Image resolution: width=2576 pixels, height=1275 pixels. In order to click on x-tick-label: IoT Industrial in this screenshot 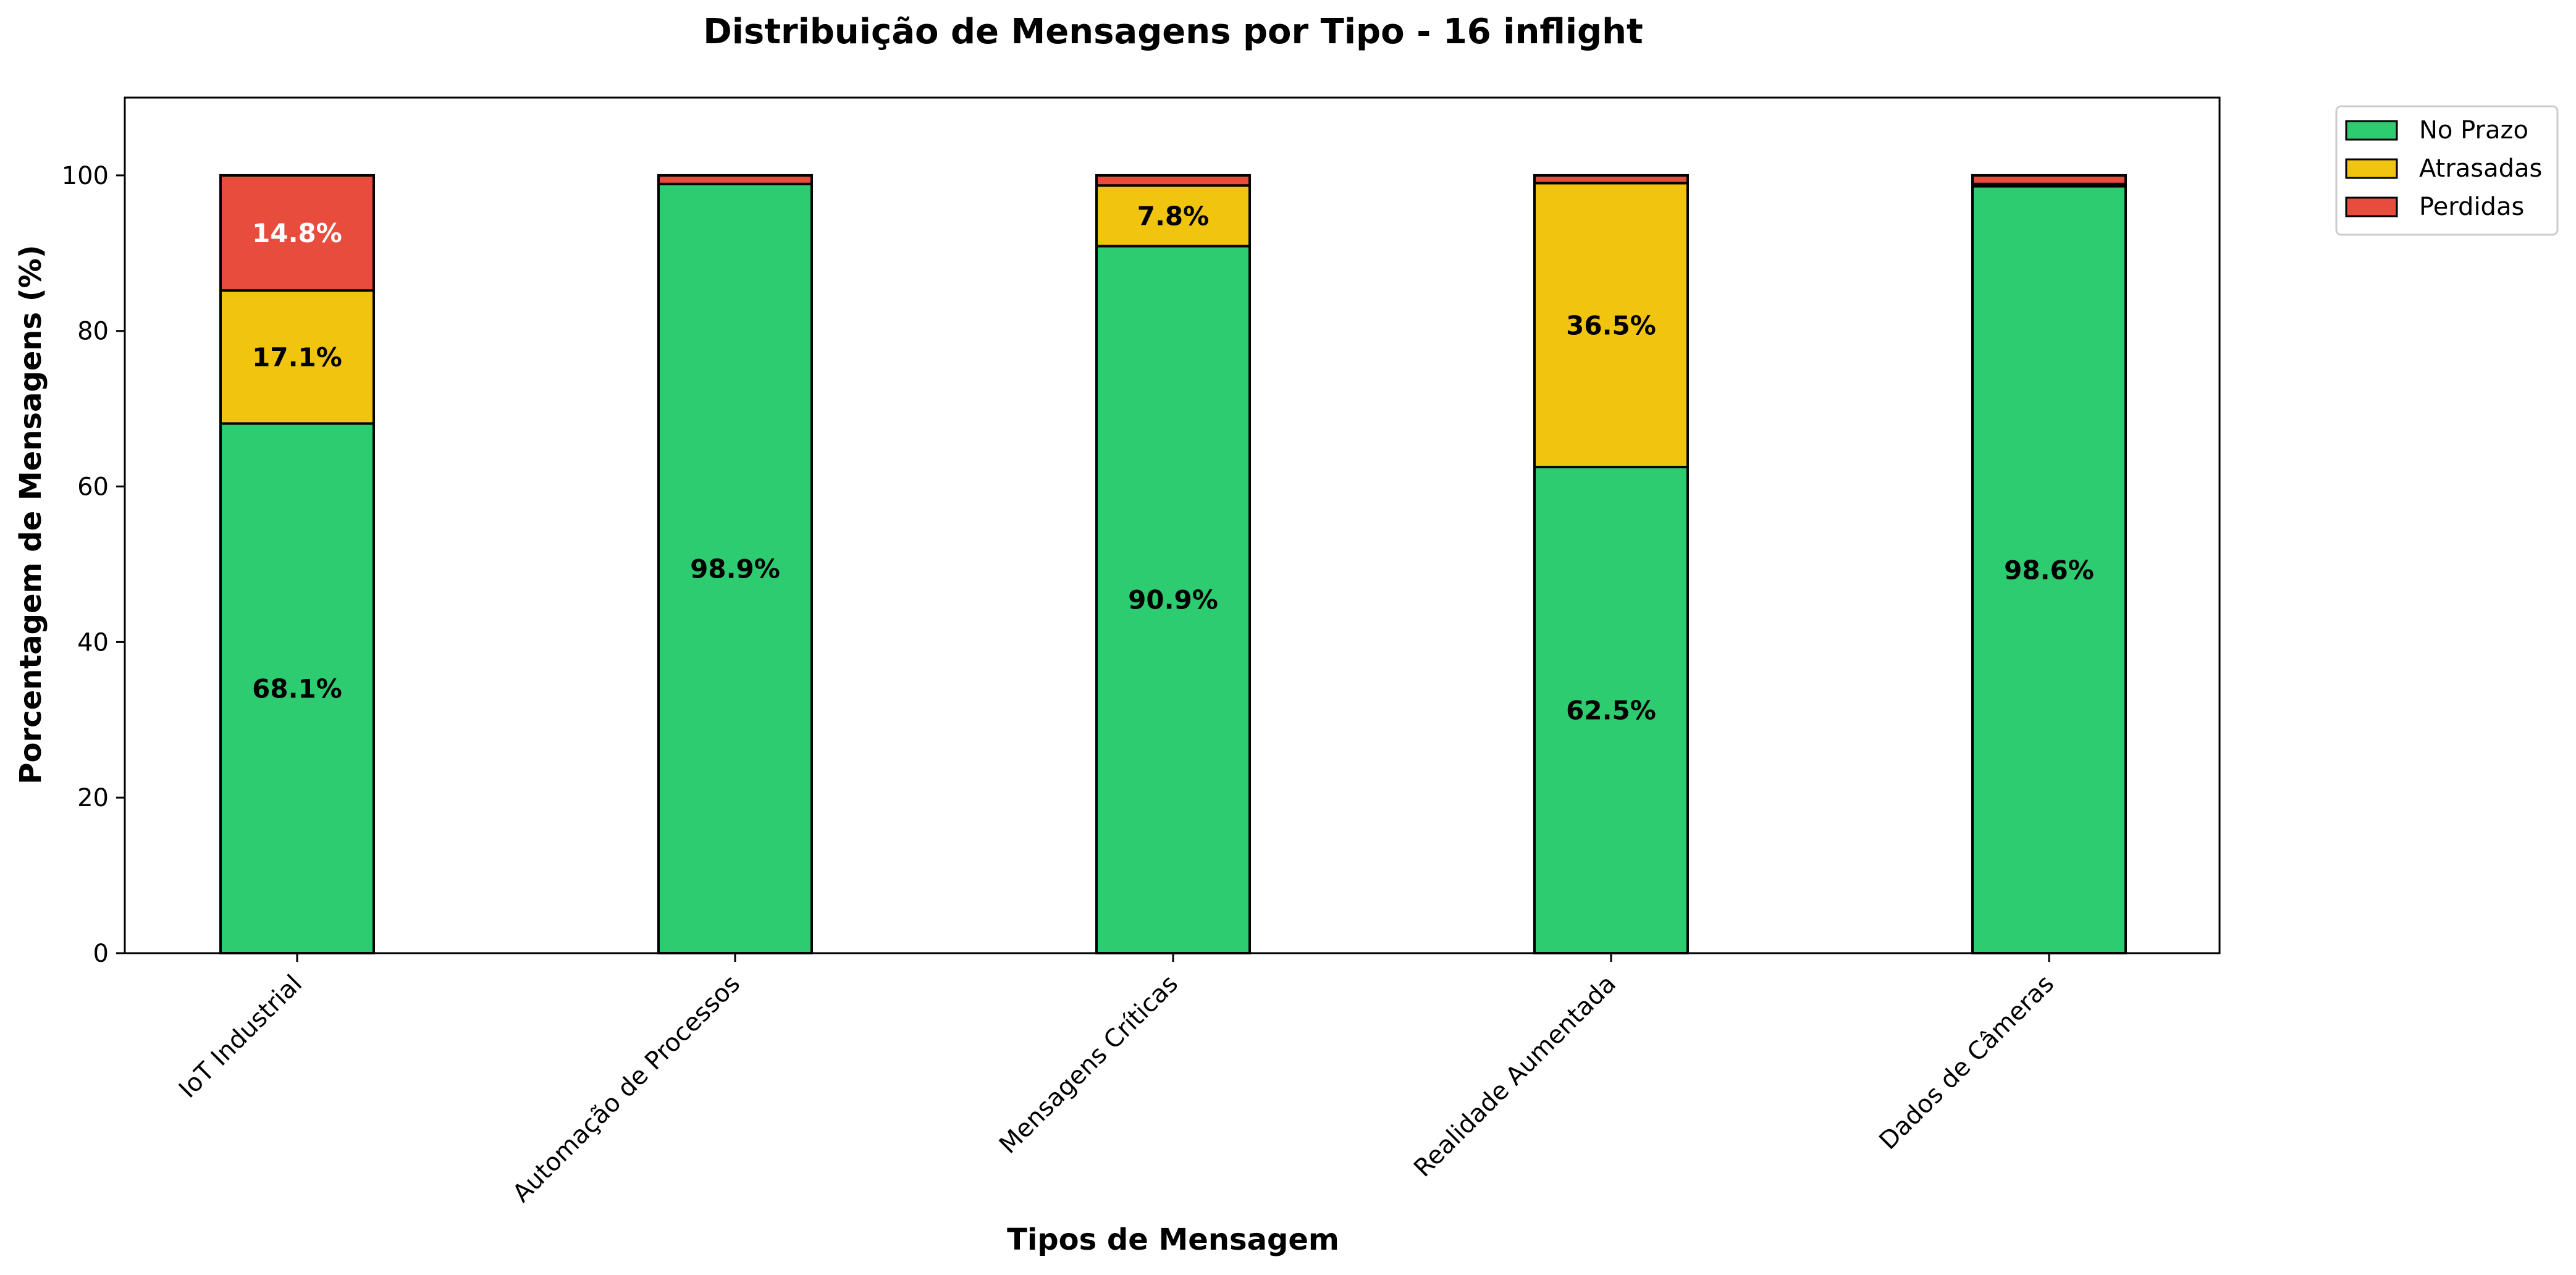, I will do `click(241, 1037)`.